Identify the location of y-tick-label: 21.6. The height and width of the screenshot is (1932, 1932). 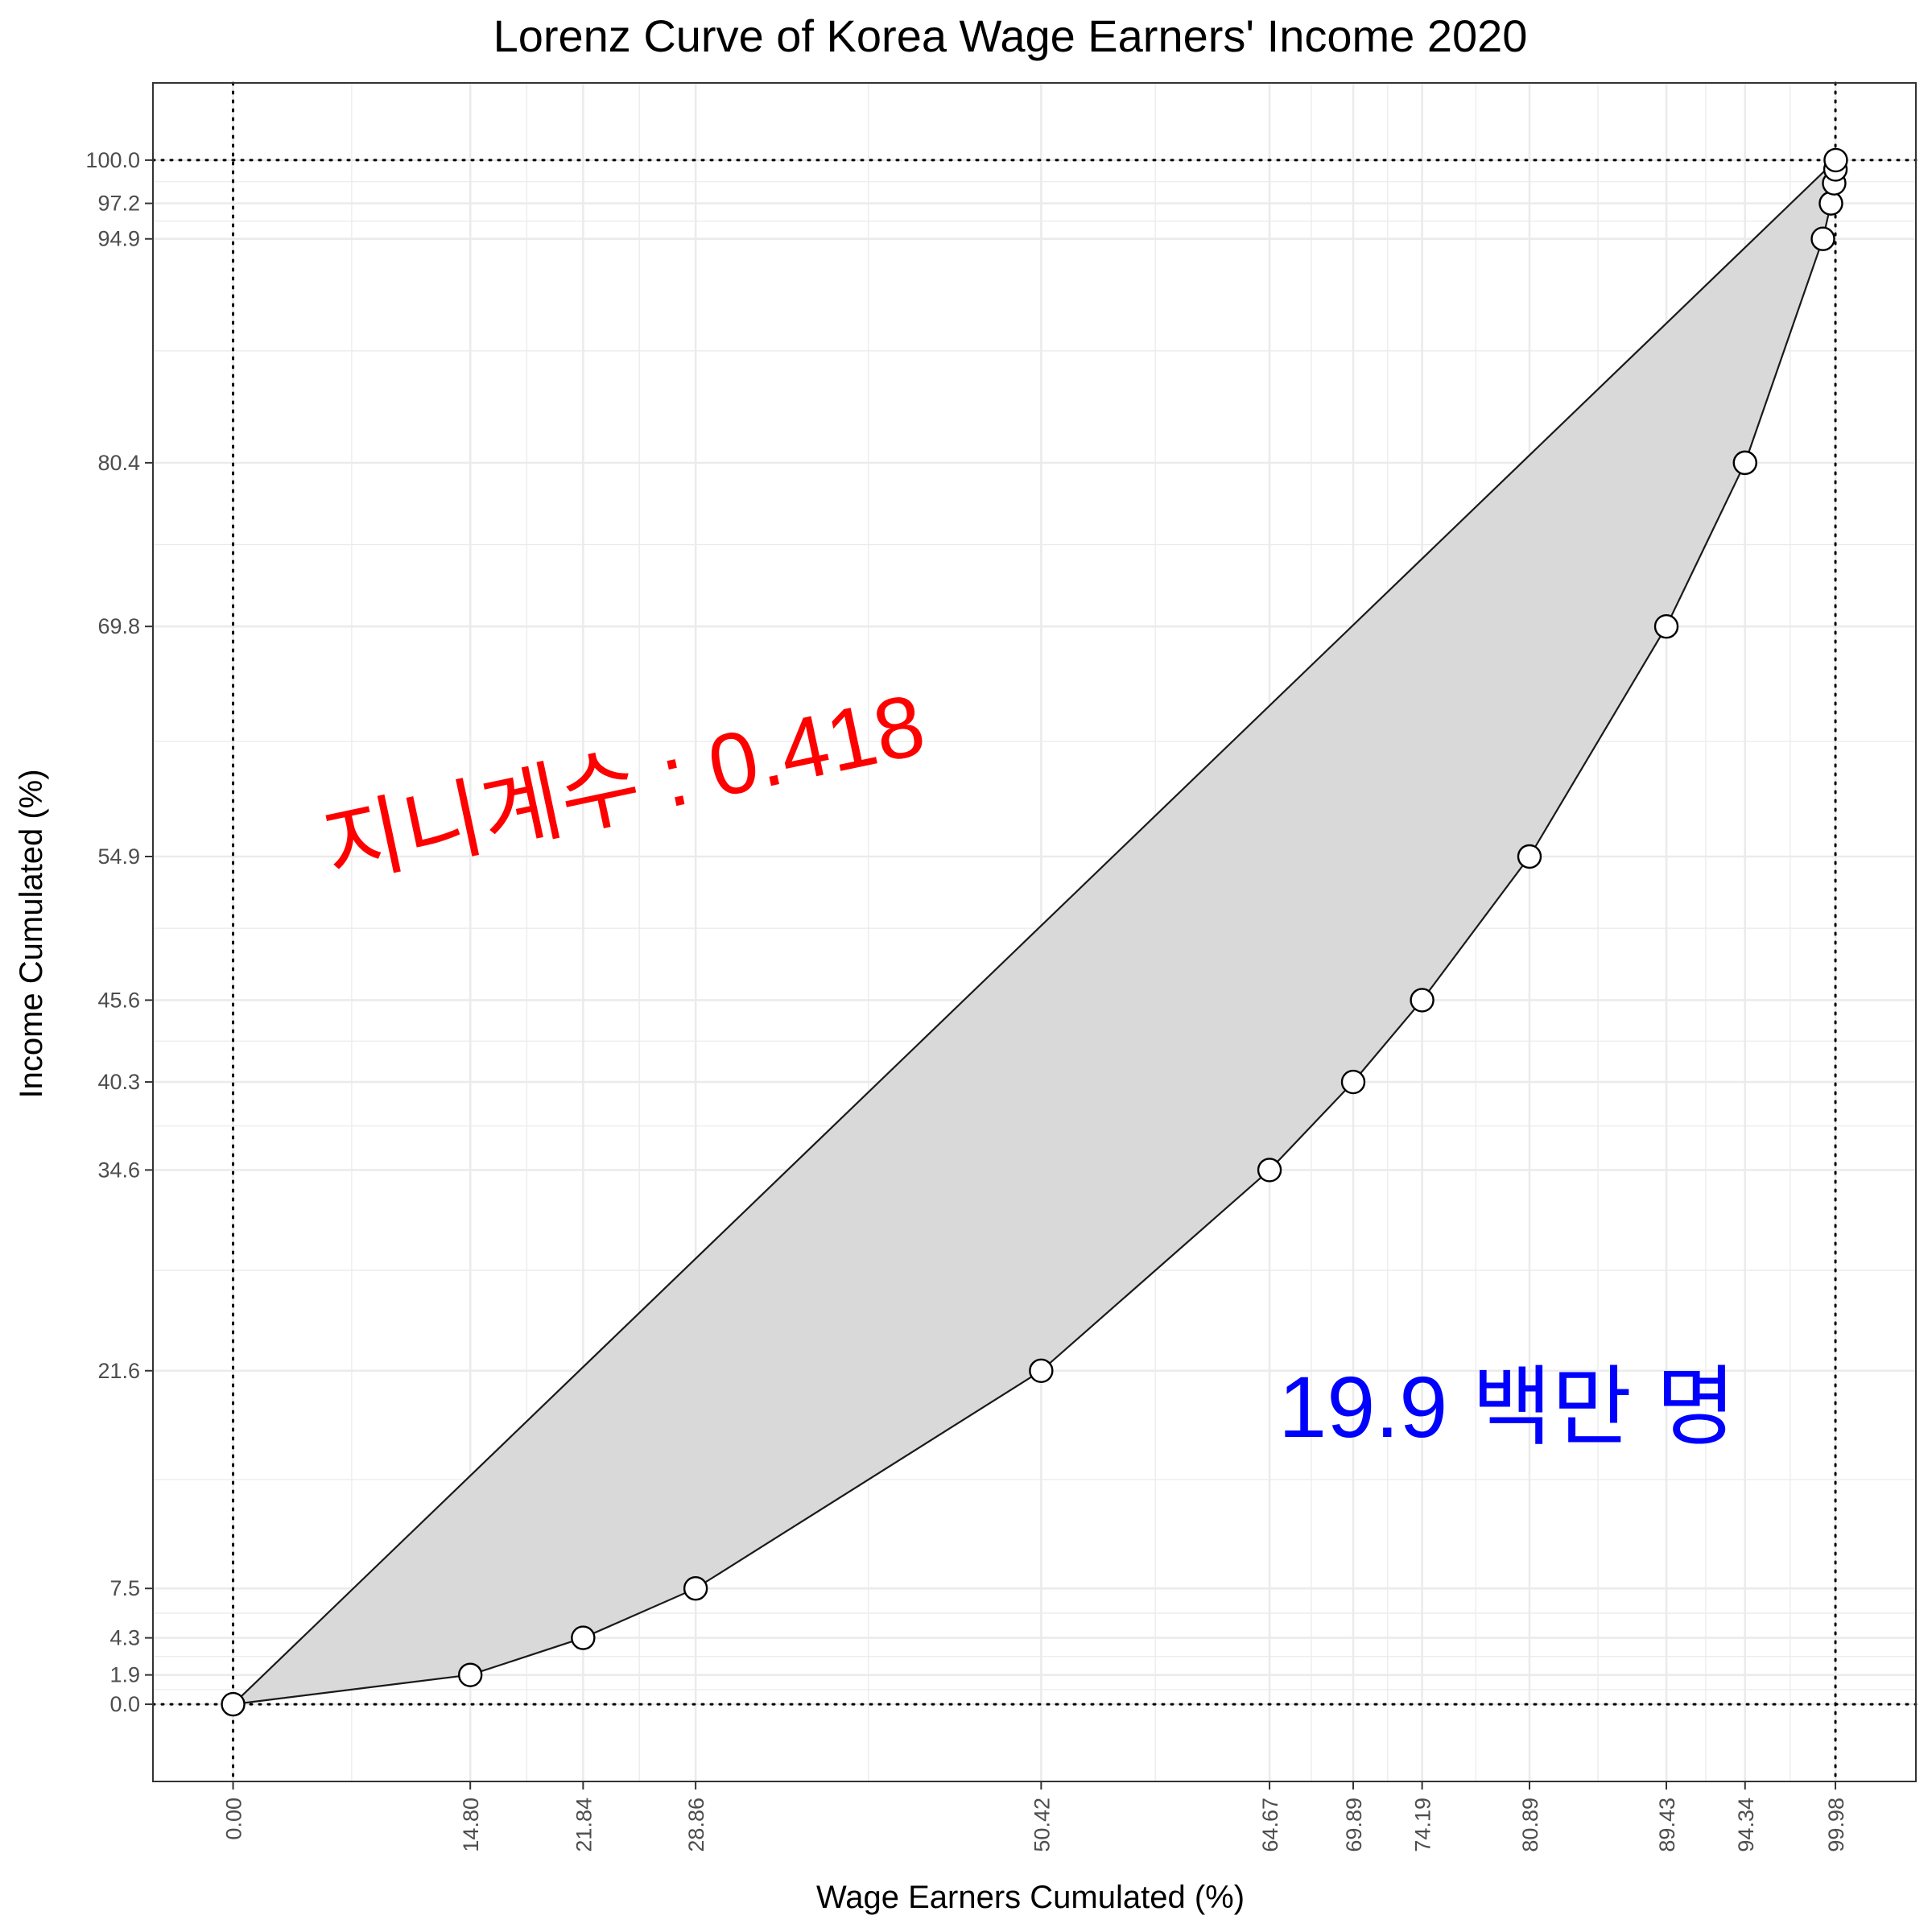
(118, 1371).